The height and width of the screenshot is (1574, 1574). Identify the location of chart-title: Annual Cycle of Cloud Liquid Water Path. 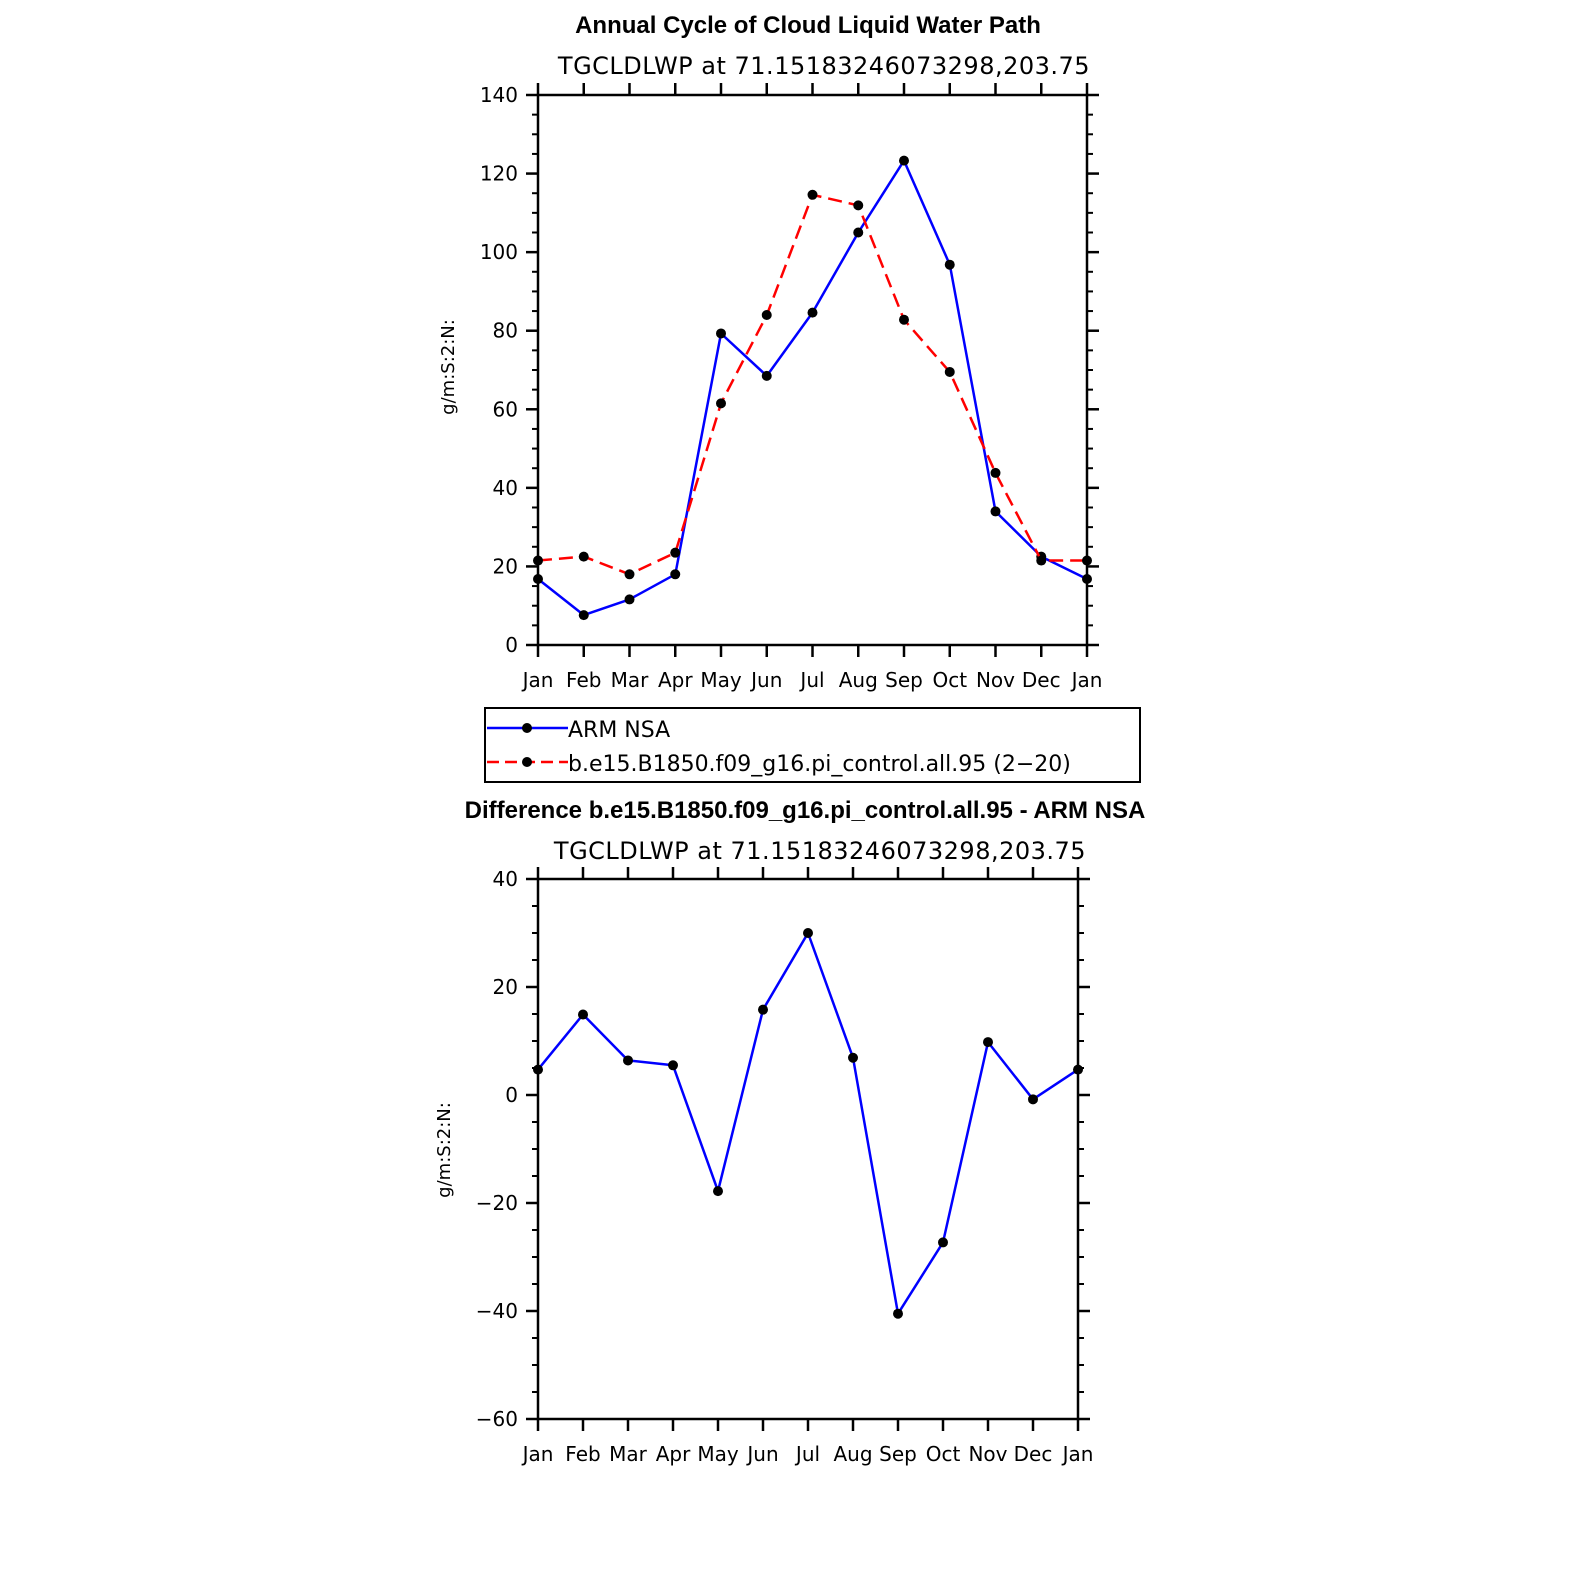
(808, 25).